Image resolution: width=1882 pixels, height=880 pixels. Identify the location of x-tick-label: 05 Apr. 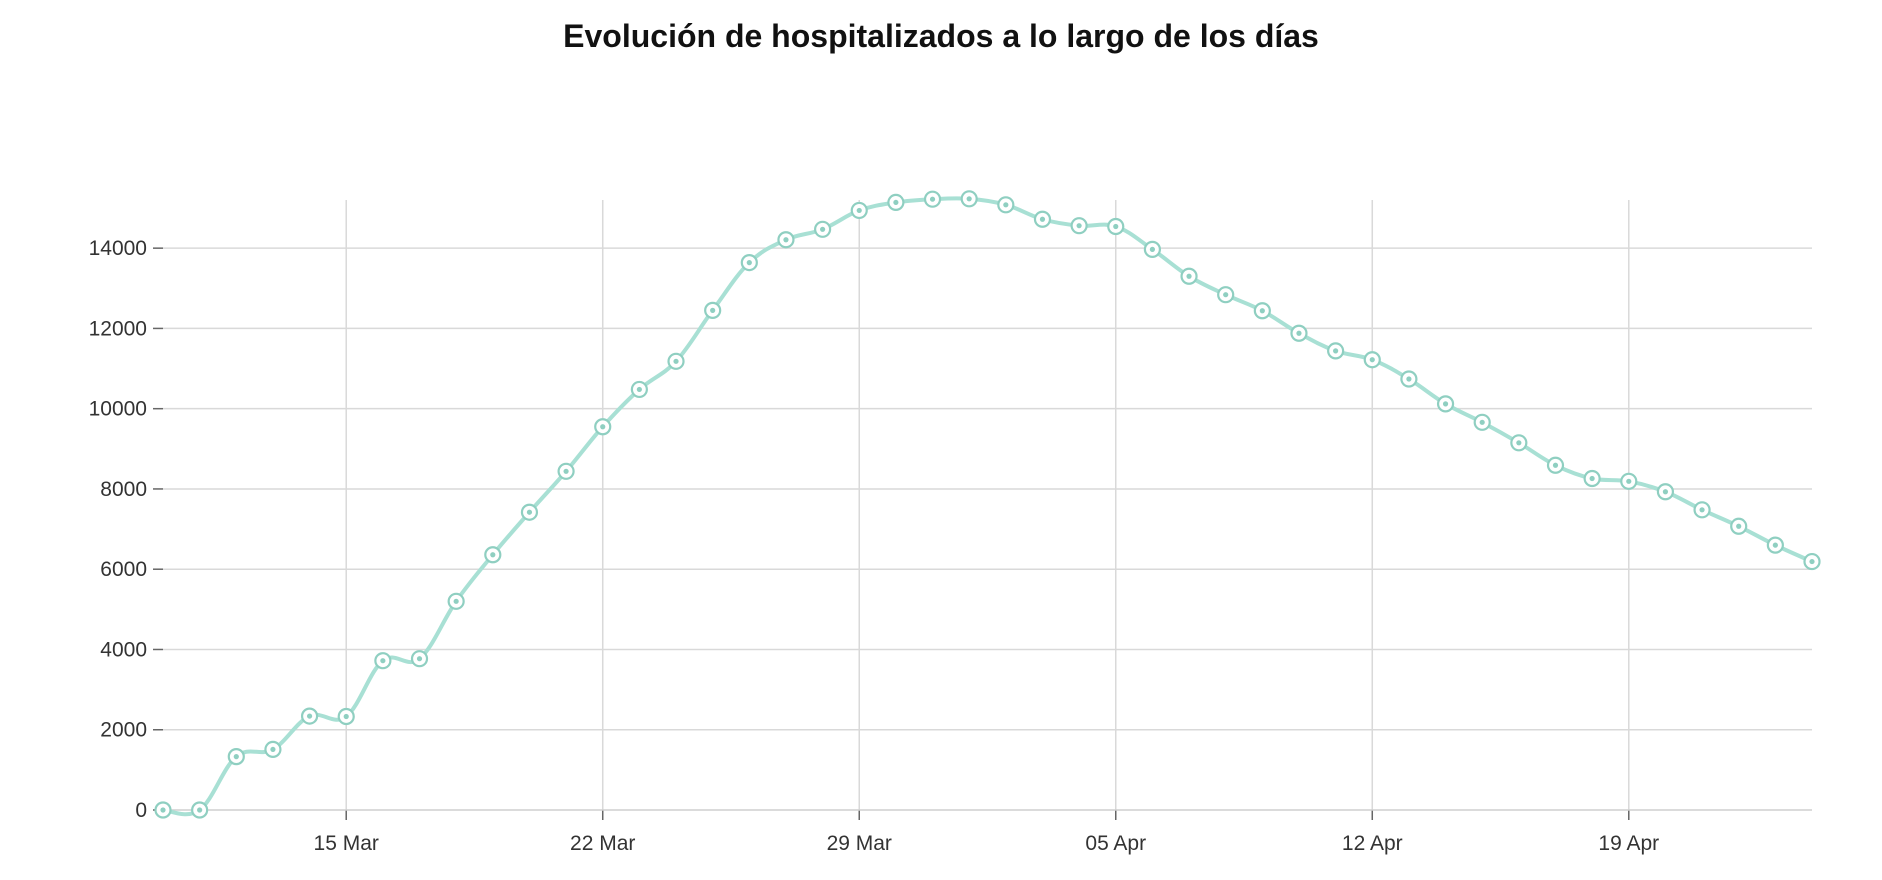
(1115, 843).